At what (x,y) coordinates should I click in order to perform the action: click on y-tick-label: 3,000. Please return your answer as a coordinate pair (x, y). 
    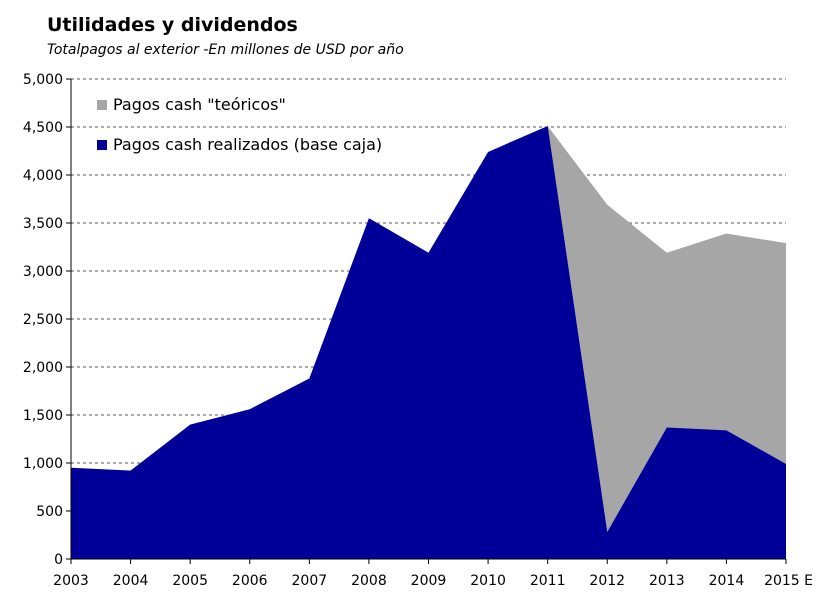
    Looking at the image, I should click on (43, 272).